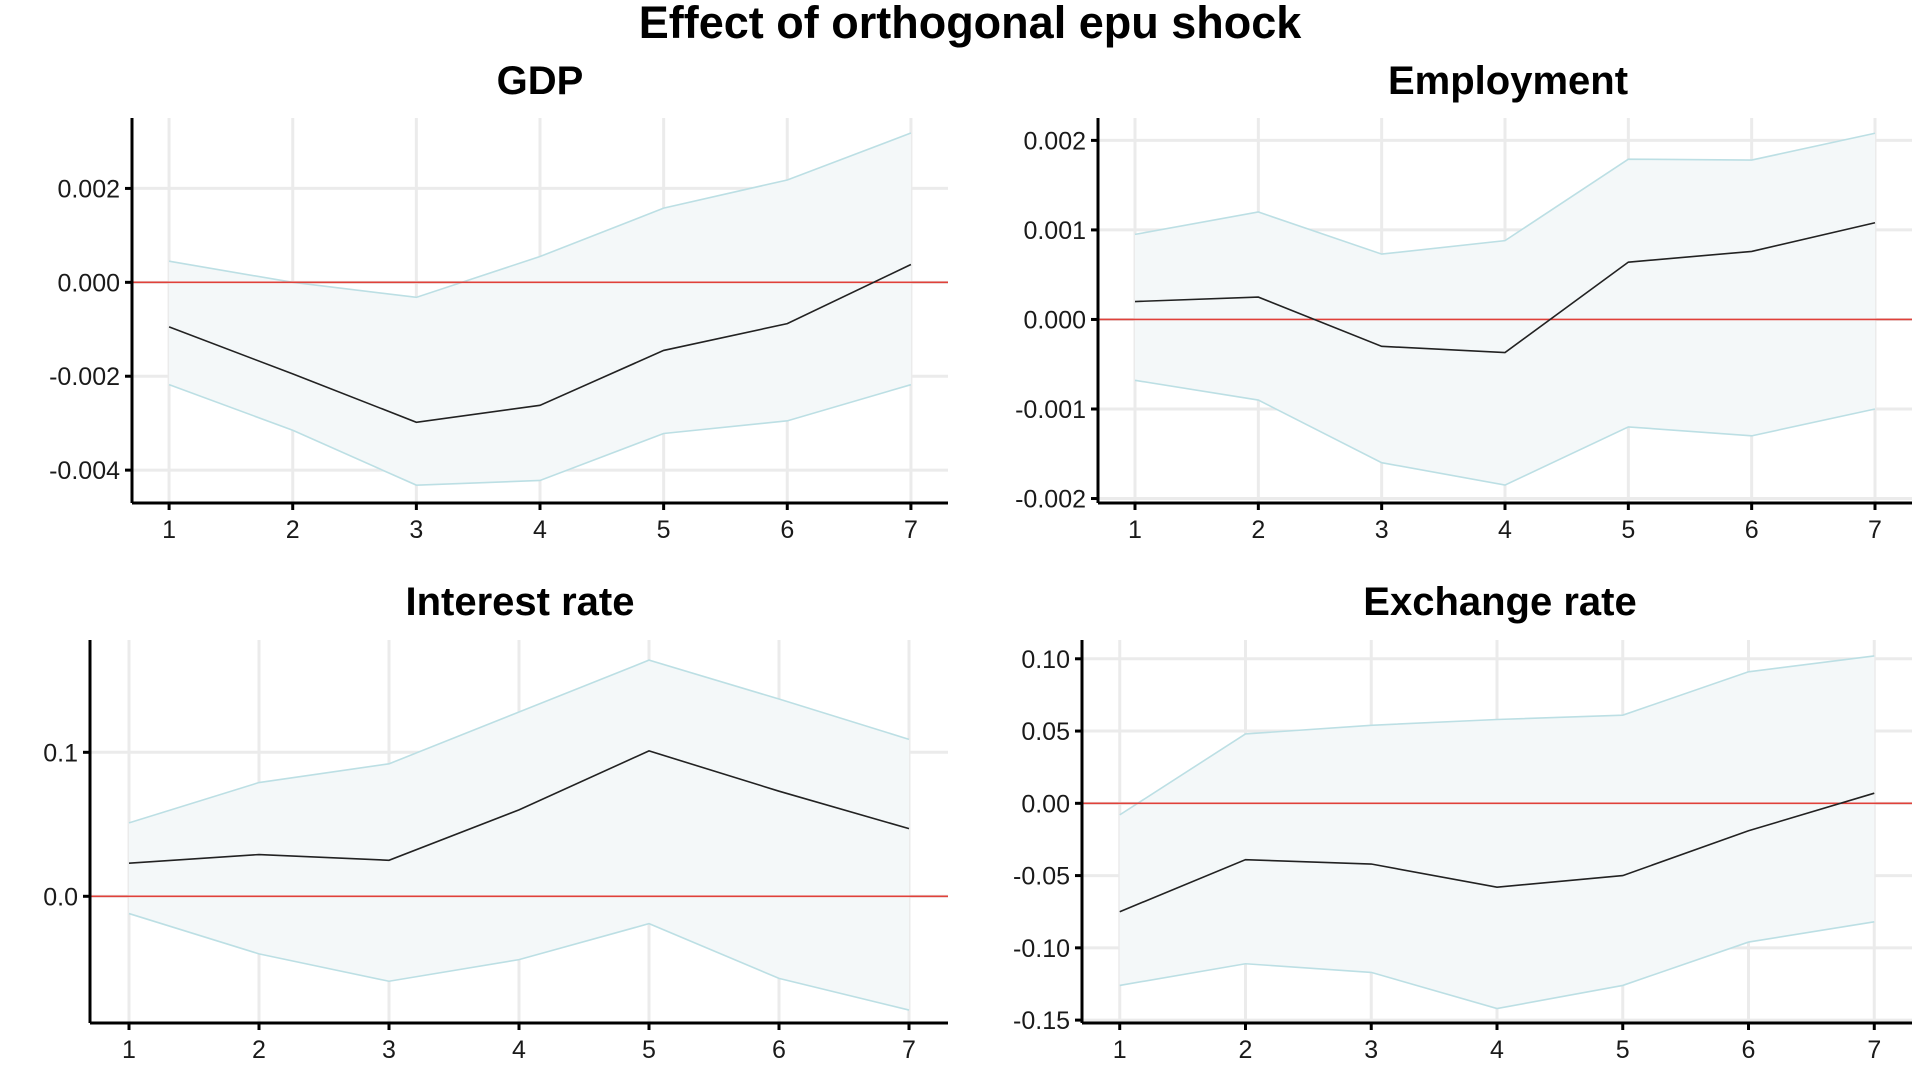 This screenshot has height=1080, width=1920. What do you see at coordinates (1045, 732) in the screenshot?
I see `y-tick-label: 0.05` at bounding box center [1045, 732].